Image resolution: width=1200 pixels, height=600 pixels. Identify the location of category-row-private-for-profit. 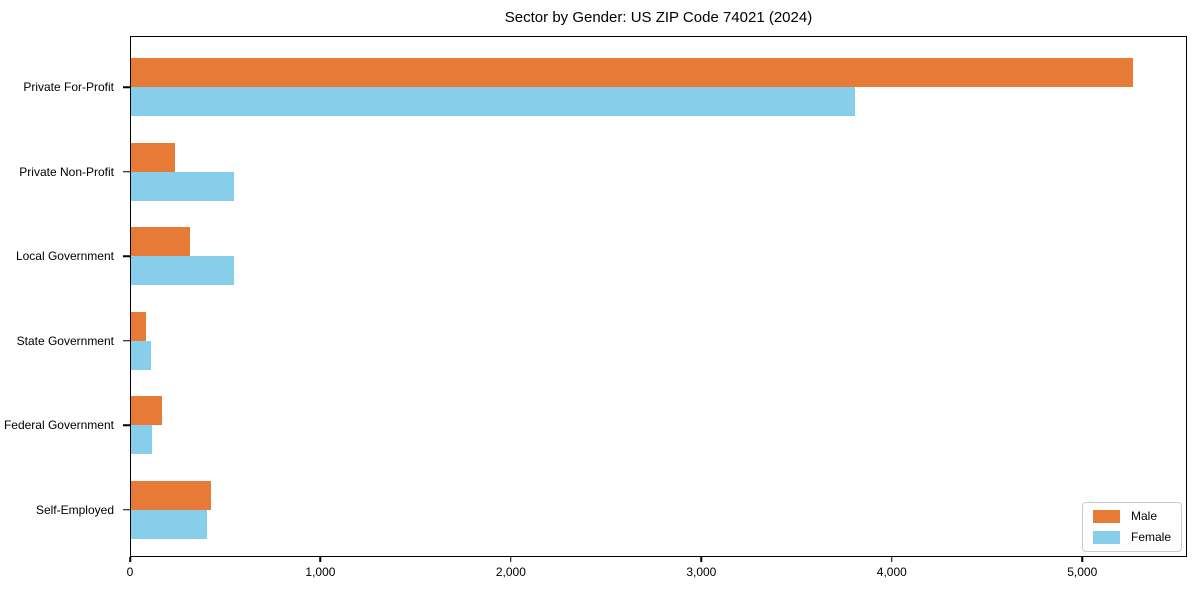
(658, 87).